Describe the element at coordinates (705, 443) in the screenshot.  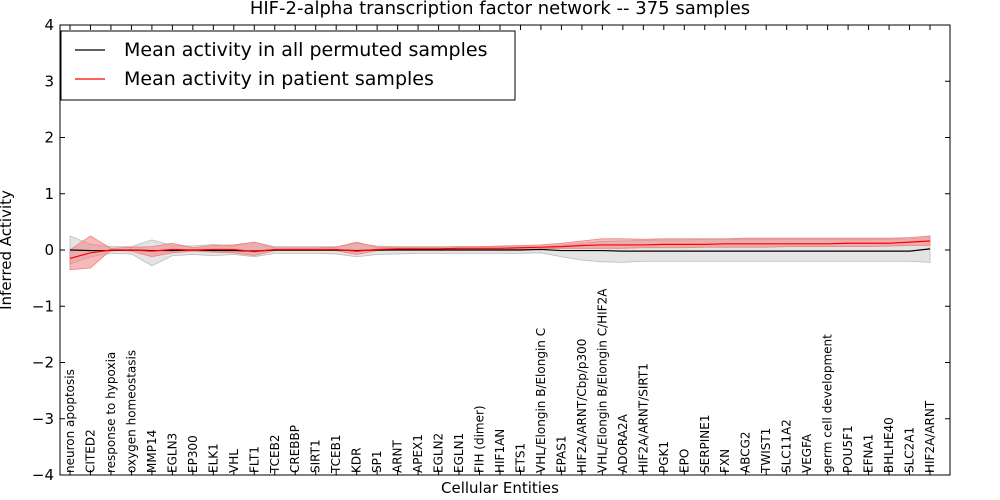
I see `x-category-label: SERPINE1` at that location.